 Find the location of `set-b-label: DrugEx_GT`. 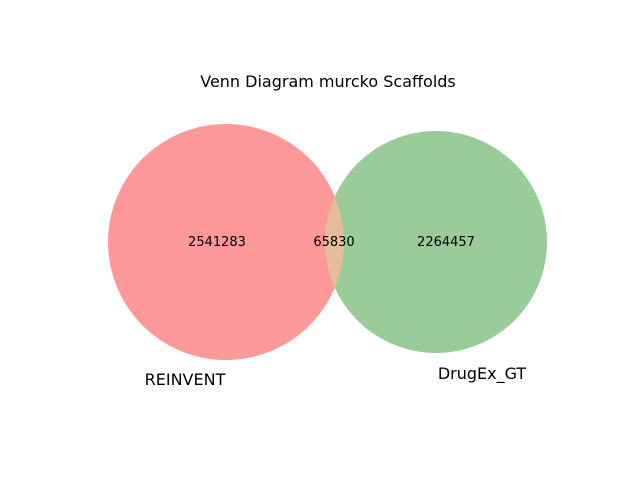

set-b-label: DrugEx_GT is located at coordinates (482, 374).